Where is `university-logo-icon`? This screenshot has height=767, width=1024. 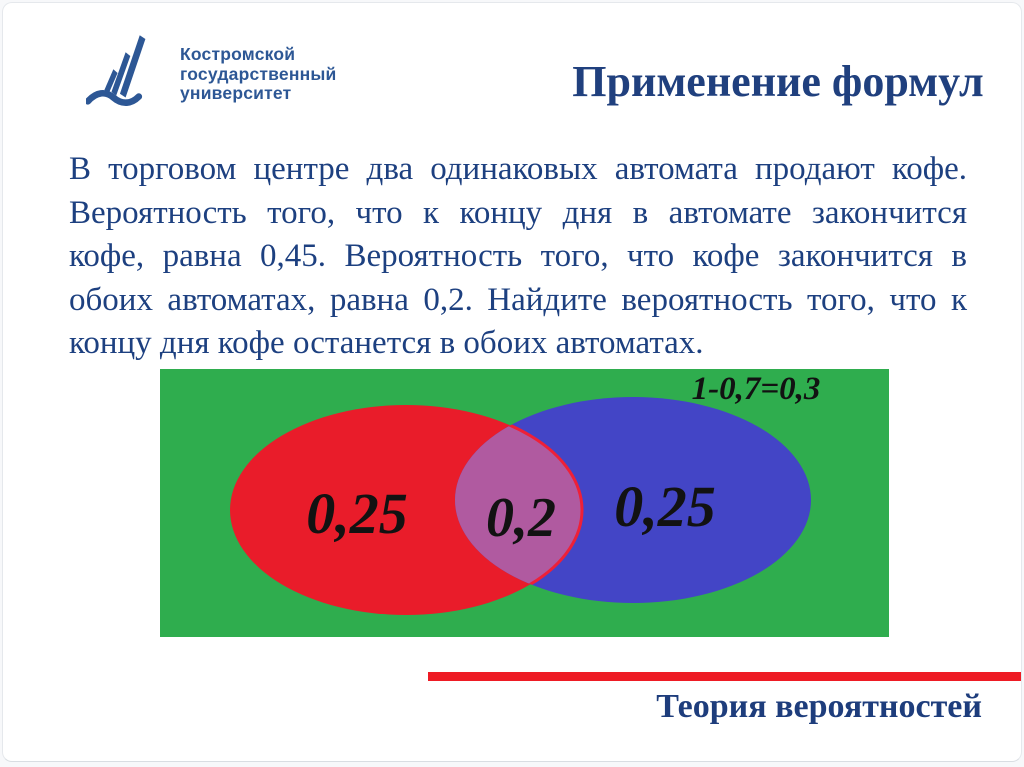 university-logo-icon is located at coordinates (116, 70).